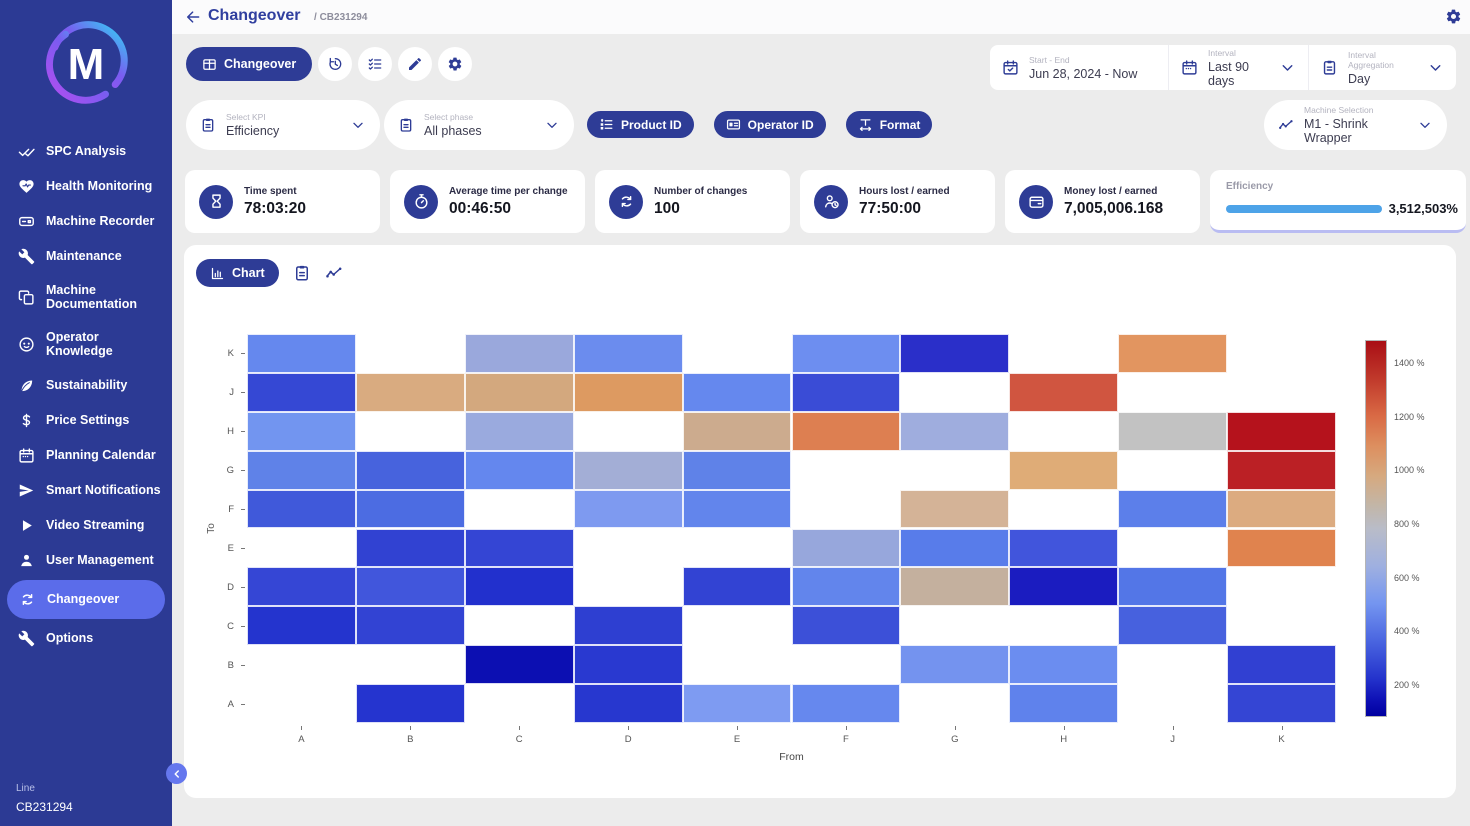 The image size is (1470, 826). I want to click on sidebar-item-sustainability: Sustainability, so click(86, 385).